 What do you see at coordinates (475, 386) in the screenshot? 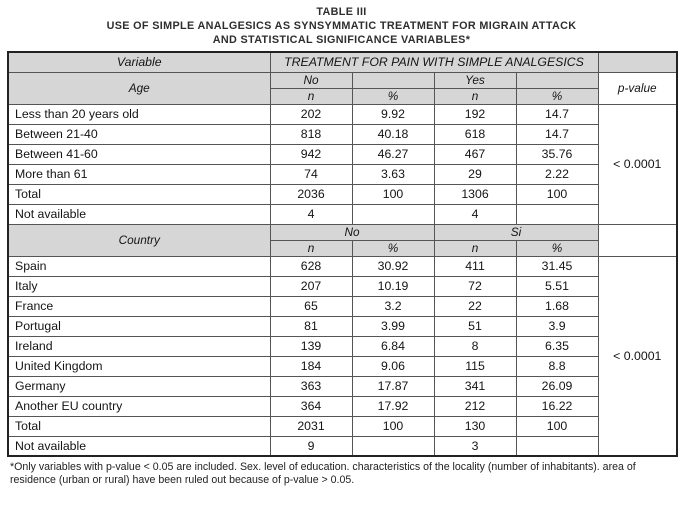
I see `yes-n-value: 341` at bounding box center [475, 386].